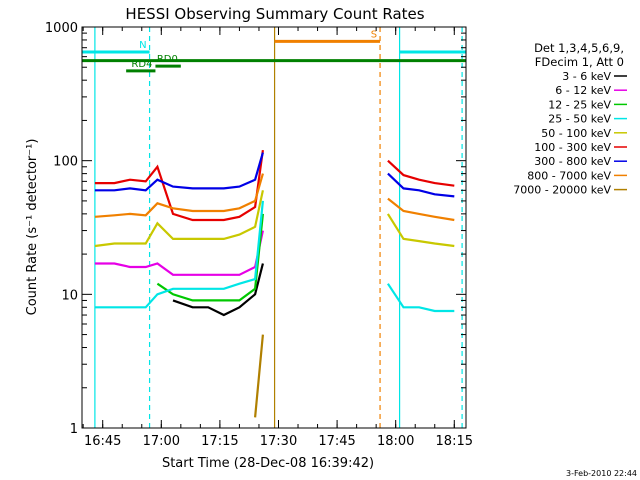 The height and width of the screenshot is (480, 640). Describe the element at coordinates (69, 295) in the screenshot. I see `y-tick-label-1: 10` at that location.